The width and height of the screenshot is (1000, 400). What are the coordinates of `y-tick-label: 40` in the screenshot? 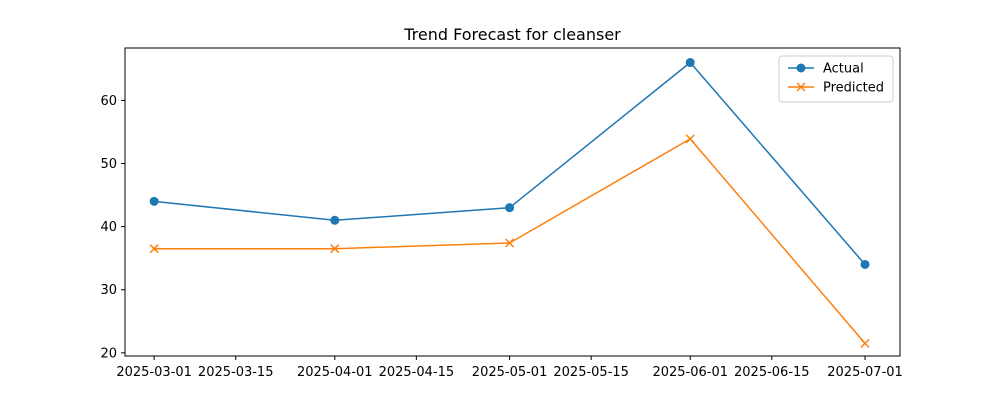 It's located at (108, 227).